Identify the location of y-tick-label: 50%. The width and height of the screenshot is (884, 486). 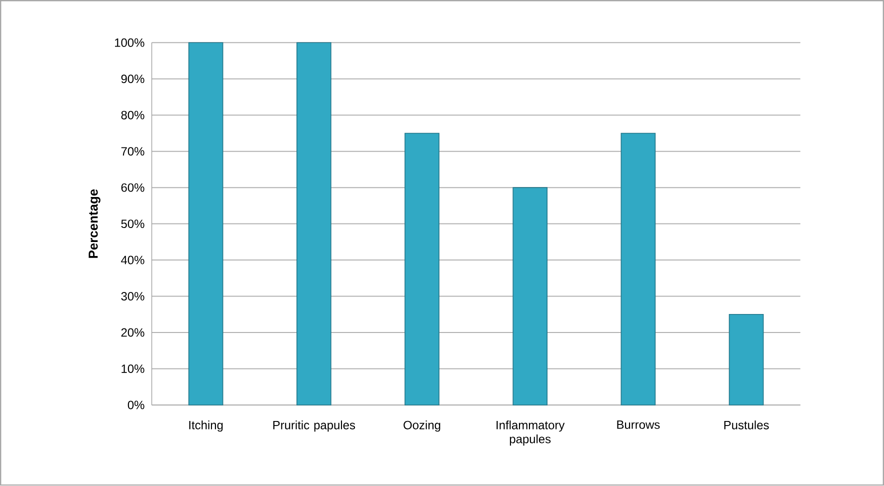
(132, 224).